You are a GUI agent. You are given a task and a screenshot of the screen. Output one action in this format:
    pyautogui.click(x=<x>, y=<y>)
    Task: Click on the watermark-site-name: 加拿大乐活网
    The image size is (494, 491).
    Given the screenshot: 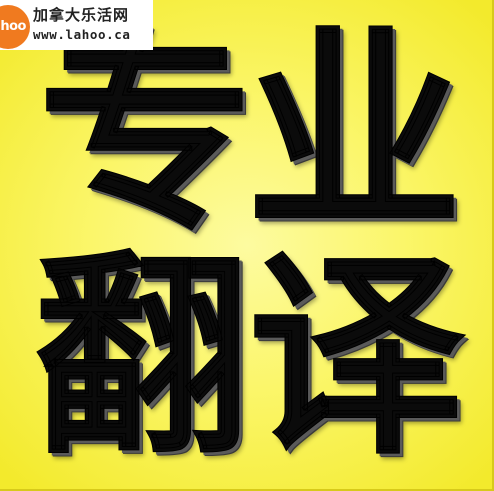 What is the action you would take?
    pyautogui.click(x=81, y=15)
    